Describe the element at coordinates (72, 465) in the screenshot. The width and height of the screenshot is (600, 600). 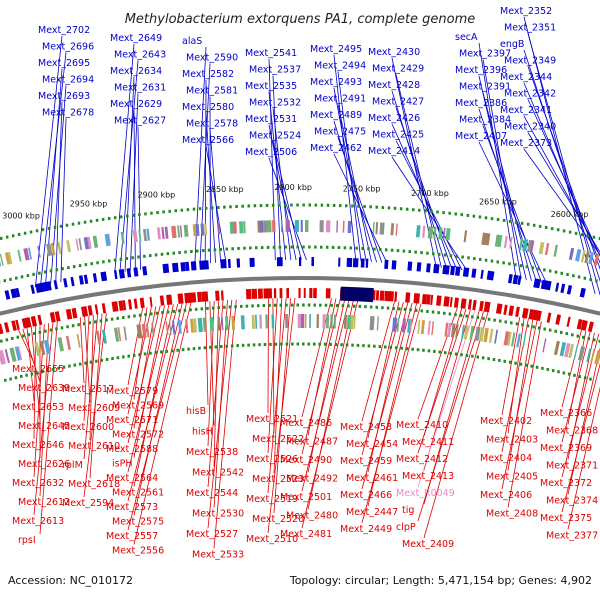
I see `gene-label-reverse: rplM` at that location.